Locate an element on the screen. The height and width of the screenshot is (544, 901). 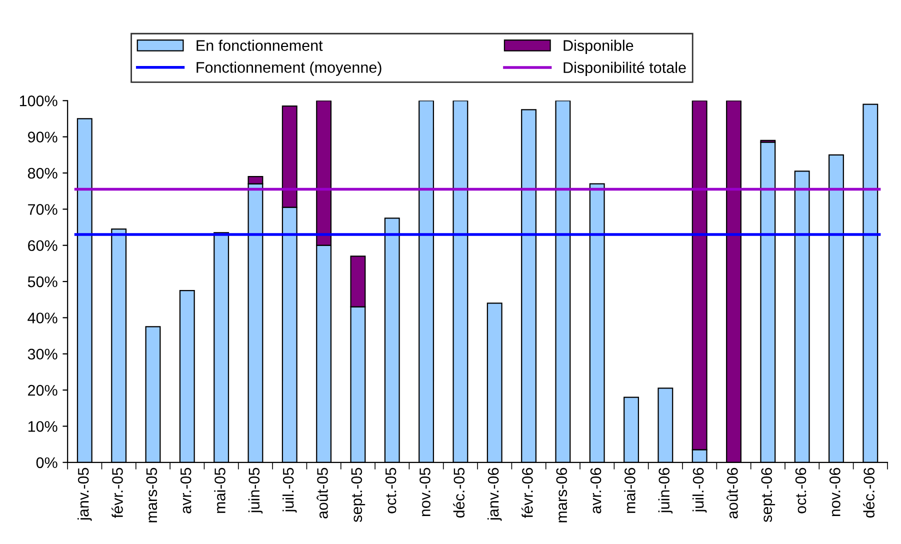
y-tick-label: 20% is located at coordinates (43, 390).